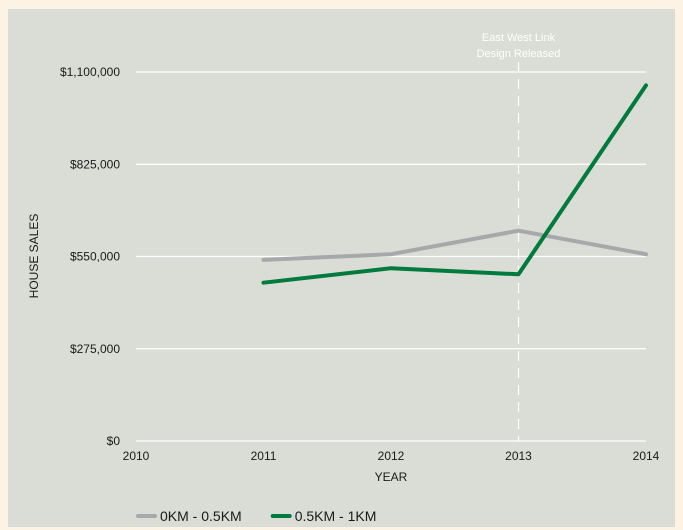 This screenshot has width=683, height=530. I want to click on x-tick-label: 2010, so click(136, 456).